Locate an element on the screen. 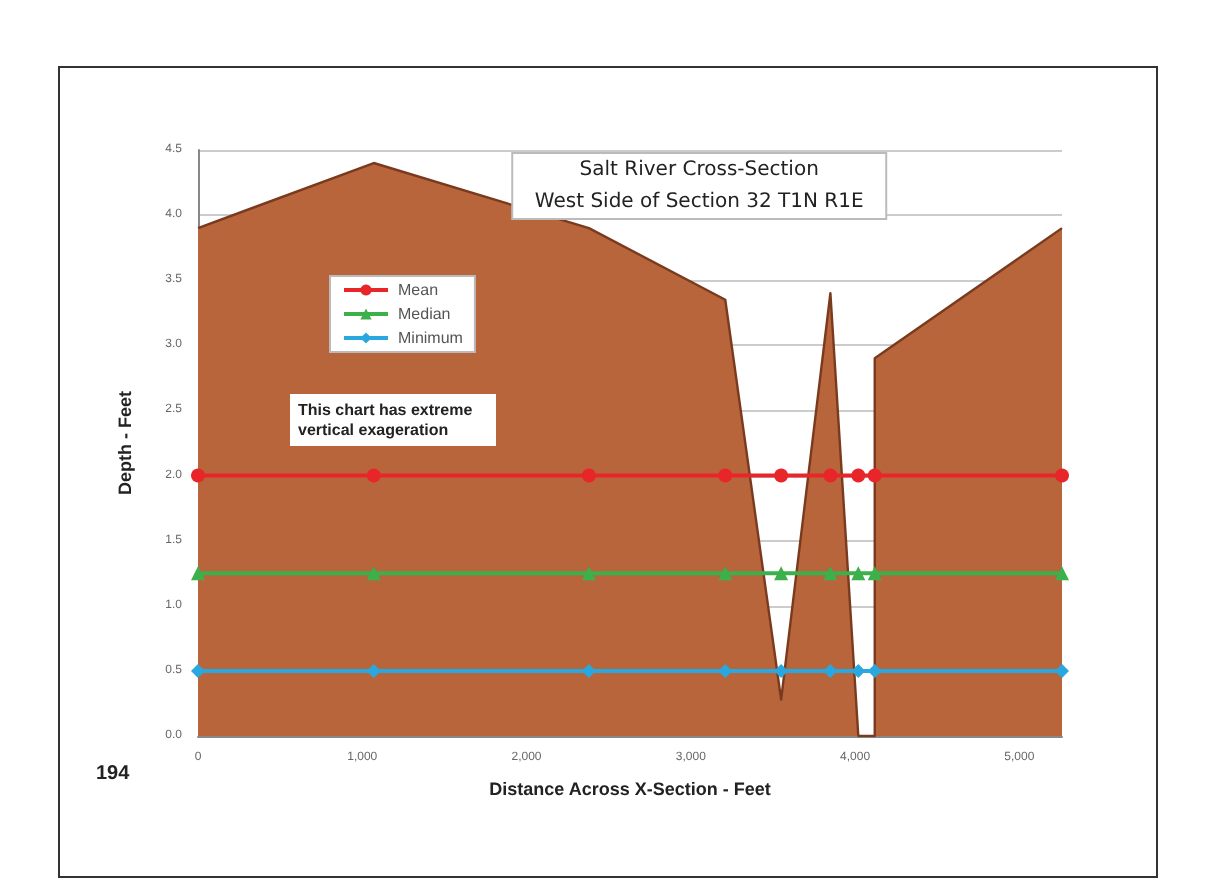 This screenshot has width=1208, height=894. text: 194 is located at coordinates (113, 774).